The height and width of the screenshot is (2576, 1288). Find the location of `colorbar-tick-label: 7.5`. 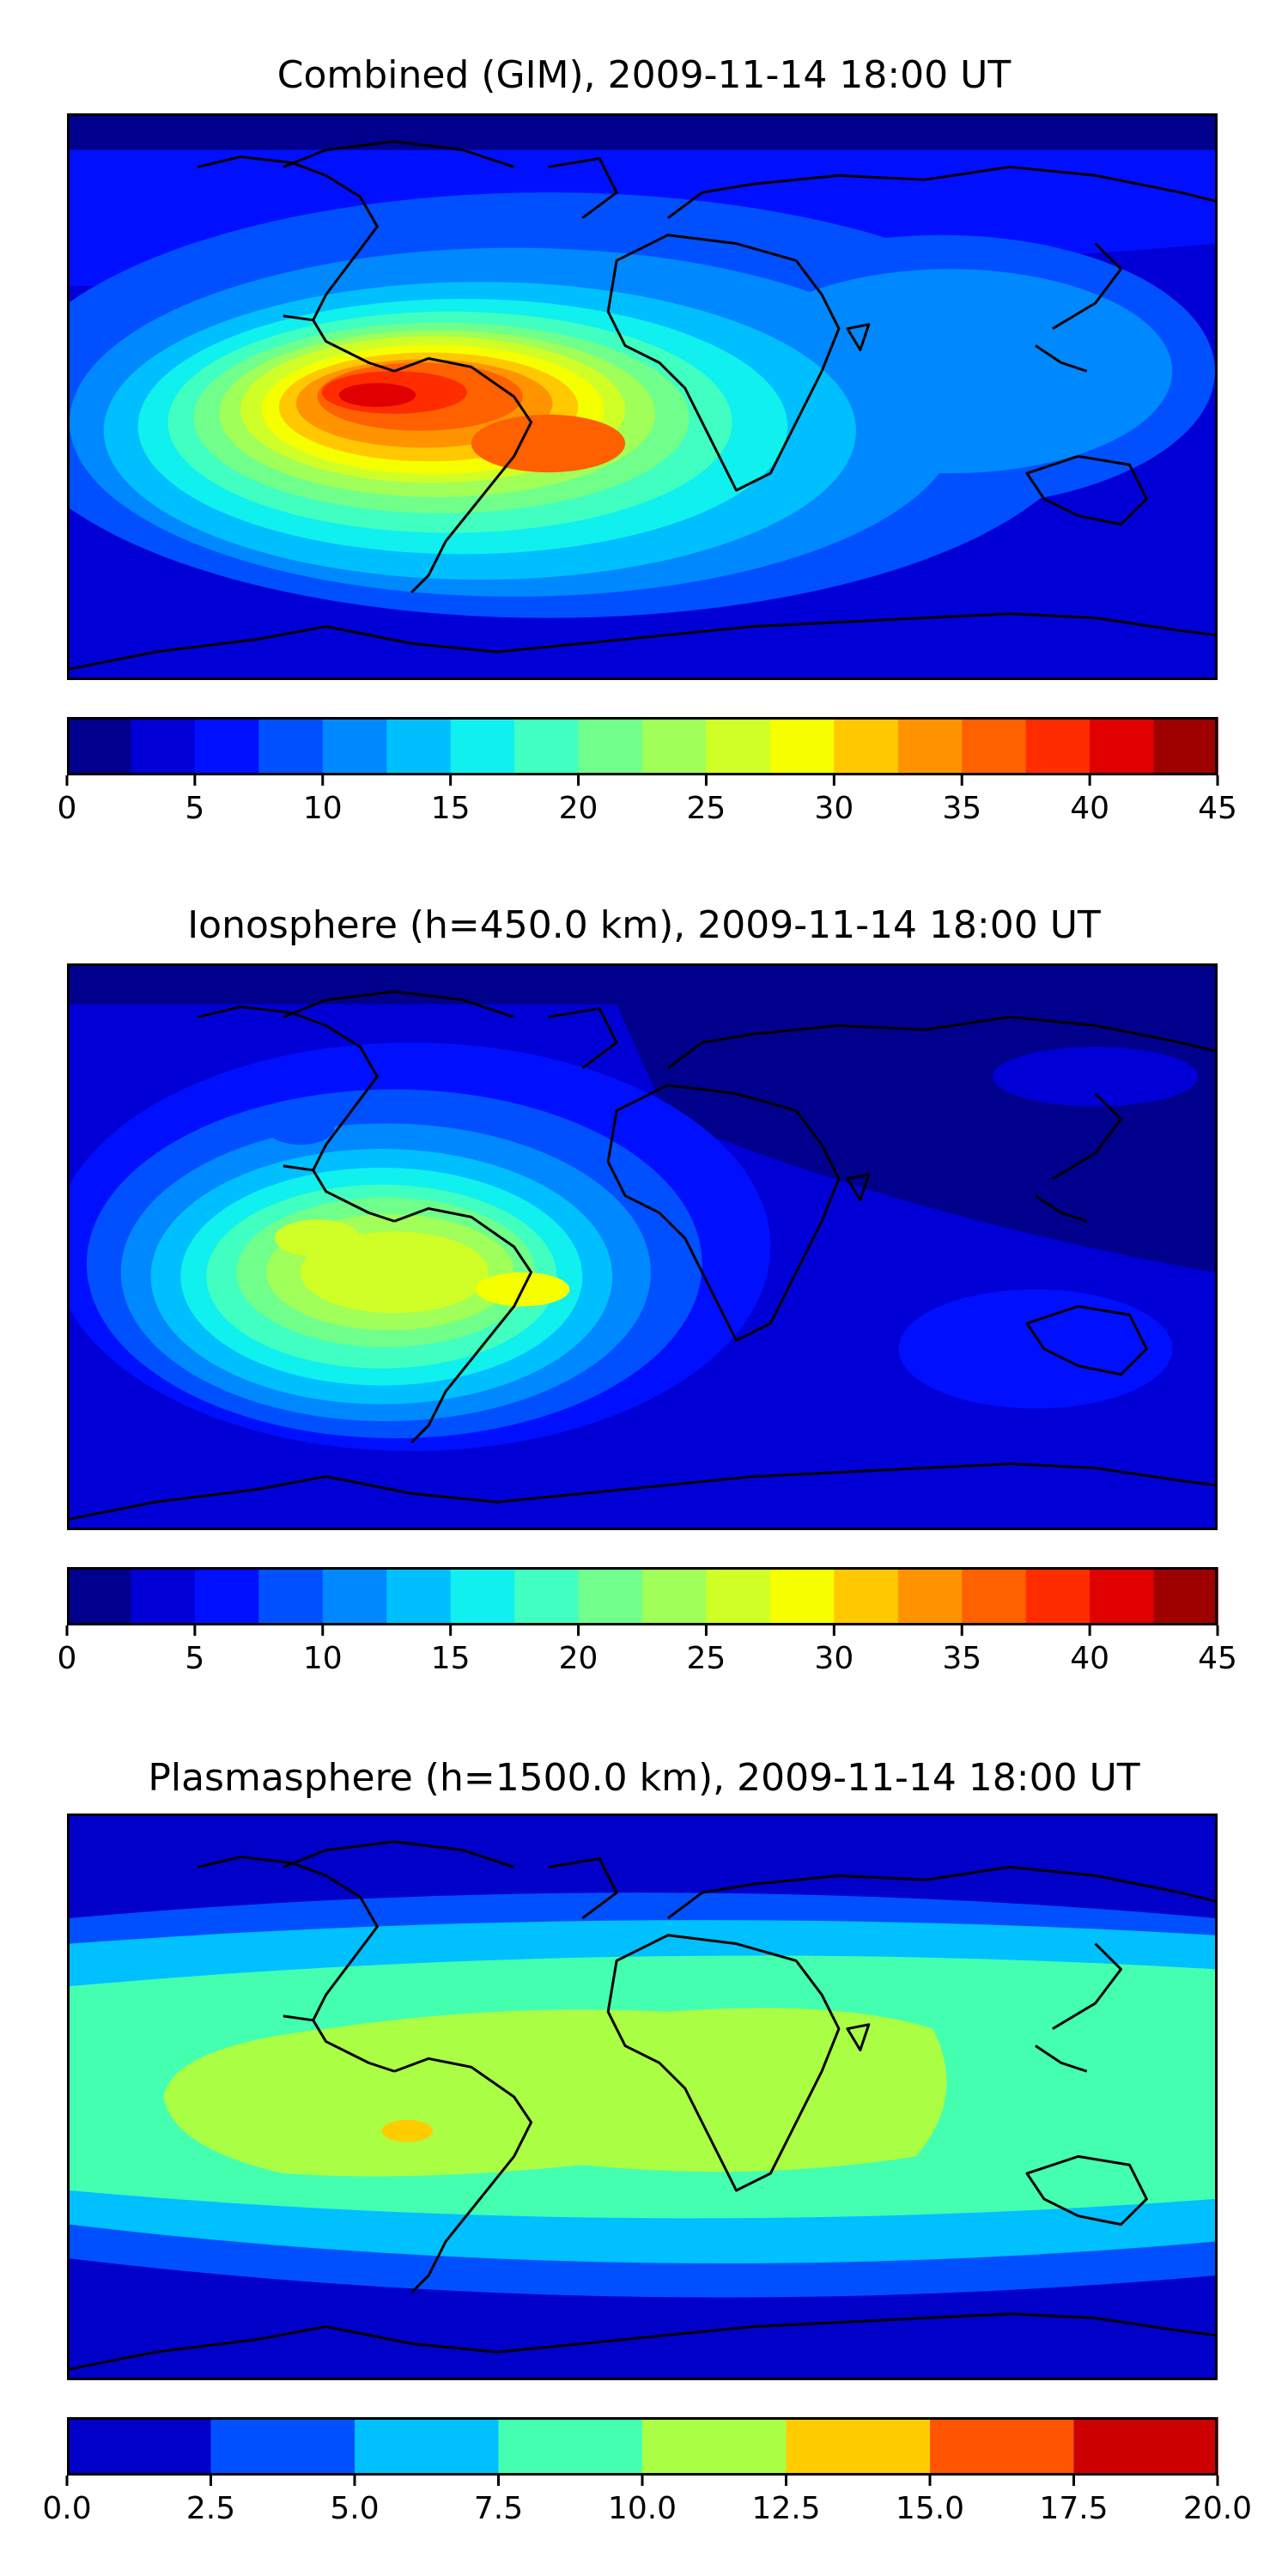

colorbar-tick-label: 7.5 is located at coordinates (499, 2508).